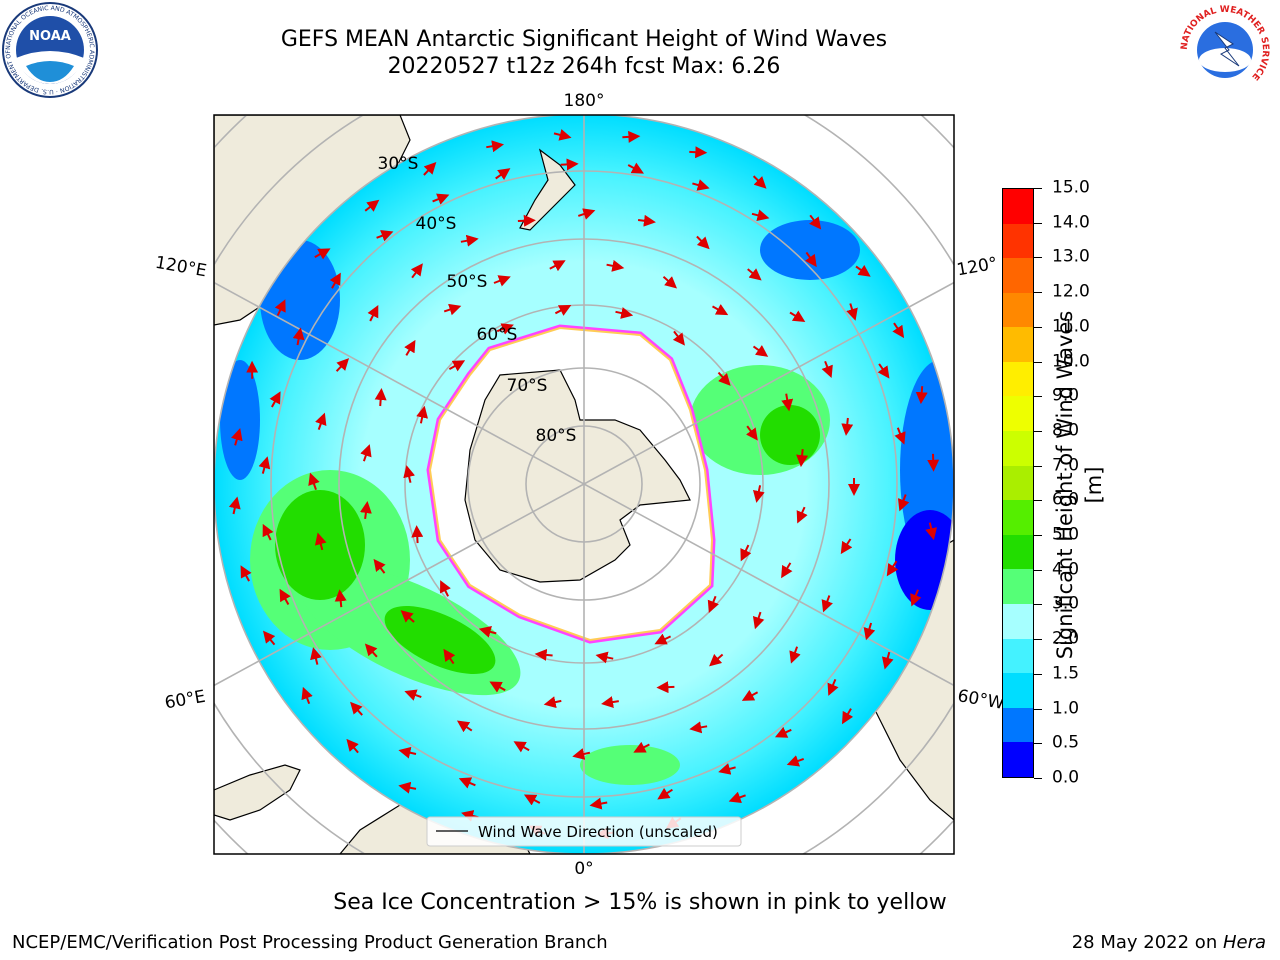 This screenshot has height=960, width=1280. What do you see at coordinates (185, 700) in the screenshot?
I see `lon-label-60e: 60°E` at bounding box center [185, 700].